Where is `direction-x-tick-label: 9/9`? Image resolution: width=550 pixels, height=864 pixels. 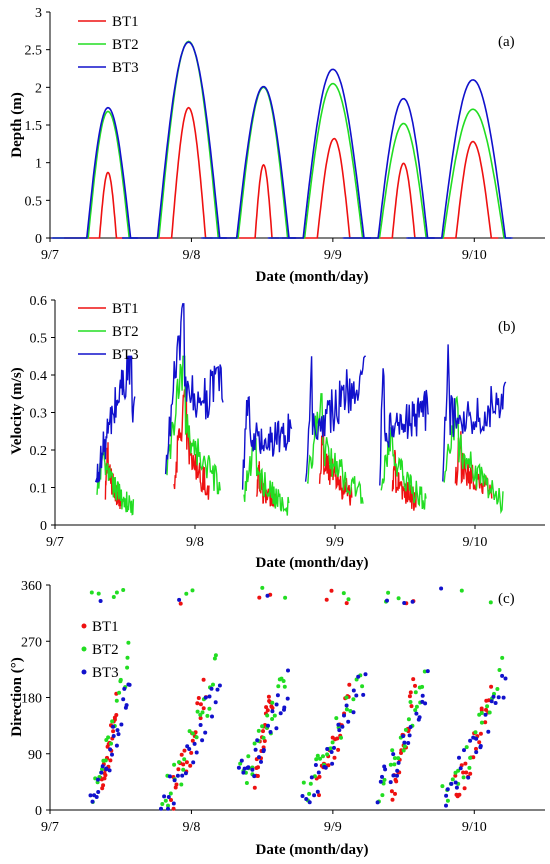
direction-x-tick-label: 9/9 is located at coordinates (333, 827).